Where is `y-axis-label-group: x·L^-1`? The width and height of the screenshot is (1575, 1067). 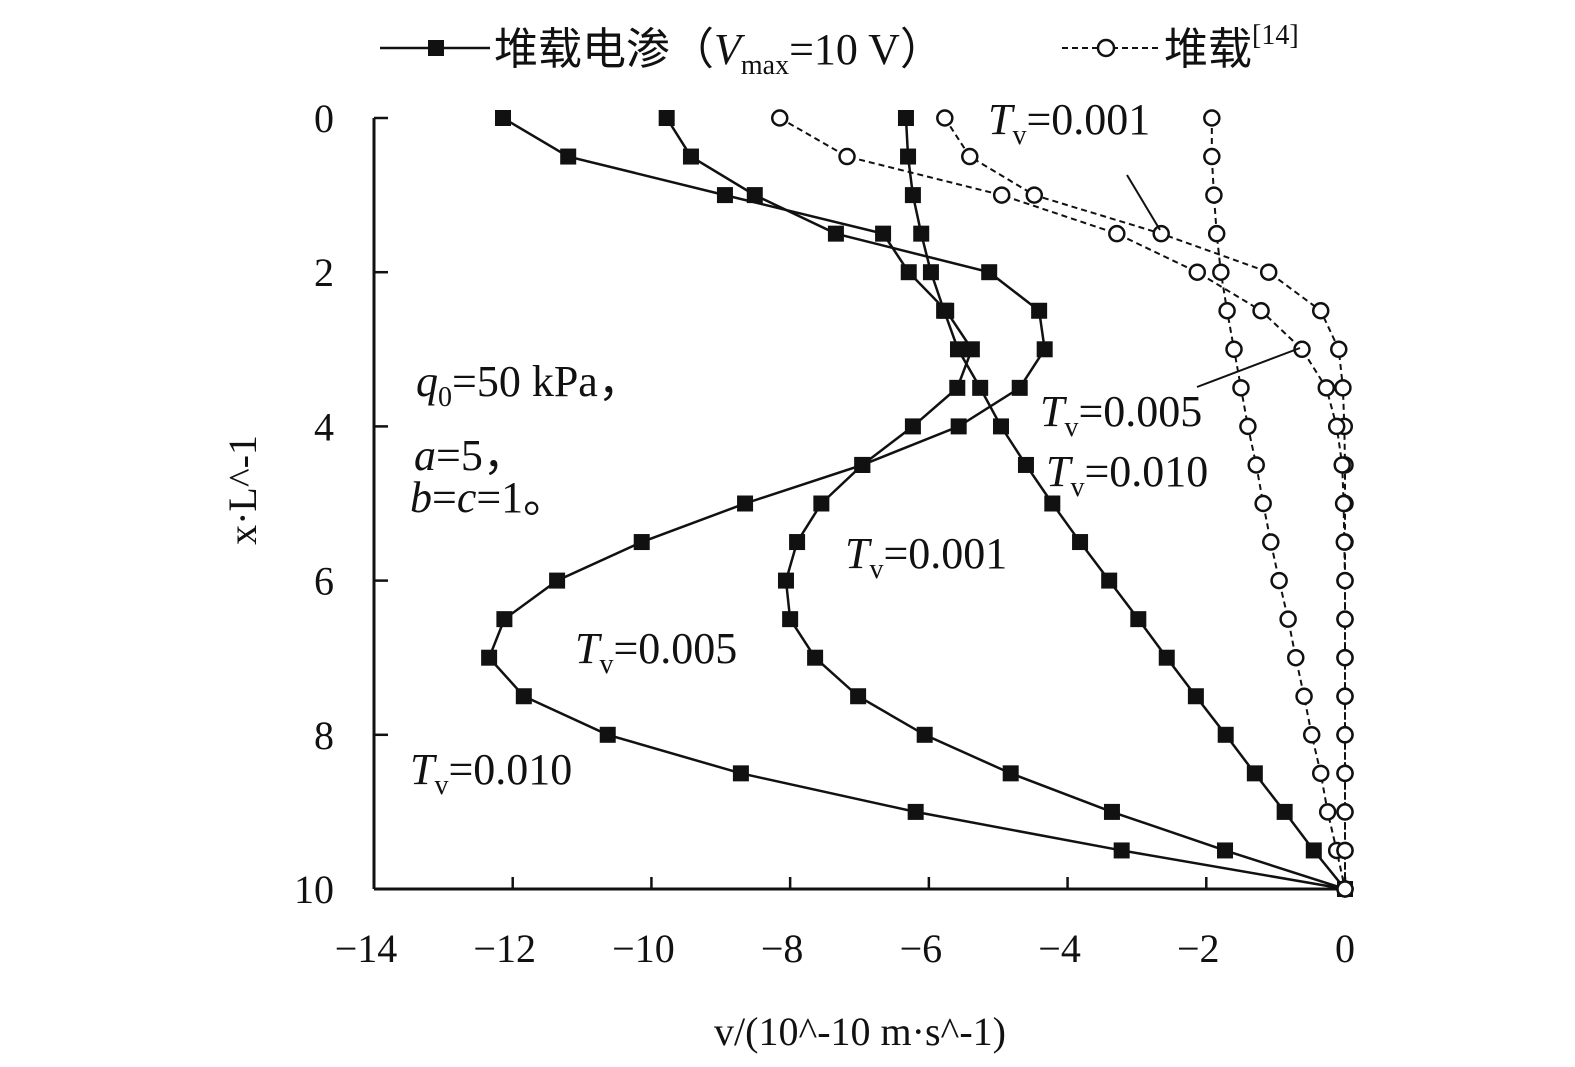
y-axis-label-group: x·L^-1 is located at coordinates (242, 490).